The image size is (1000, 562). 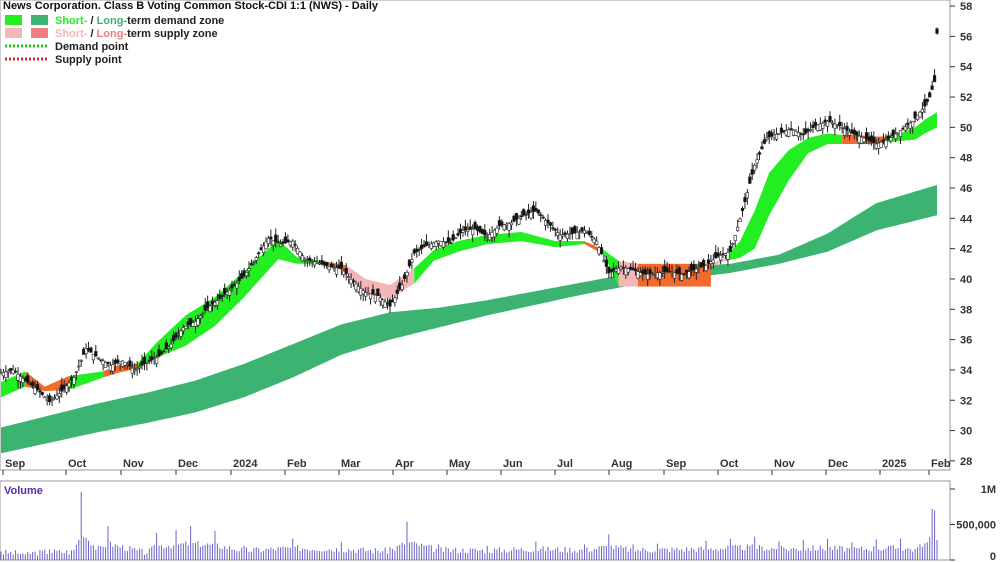 I want to click on legend-point-label: Demand point, so click(x=92, y=47).